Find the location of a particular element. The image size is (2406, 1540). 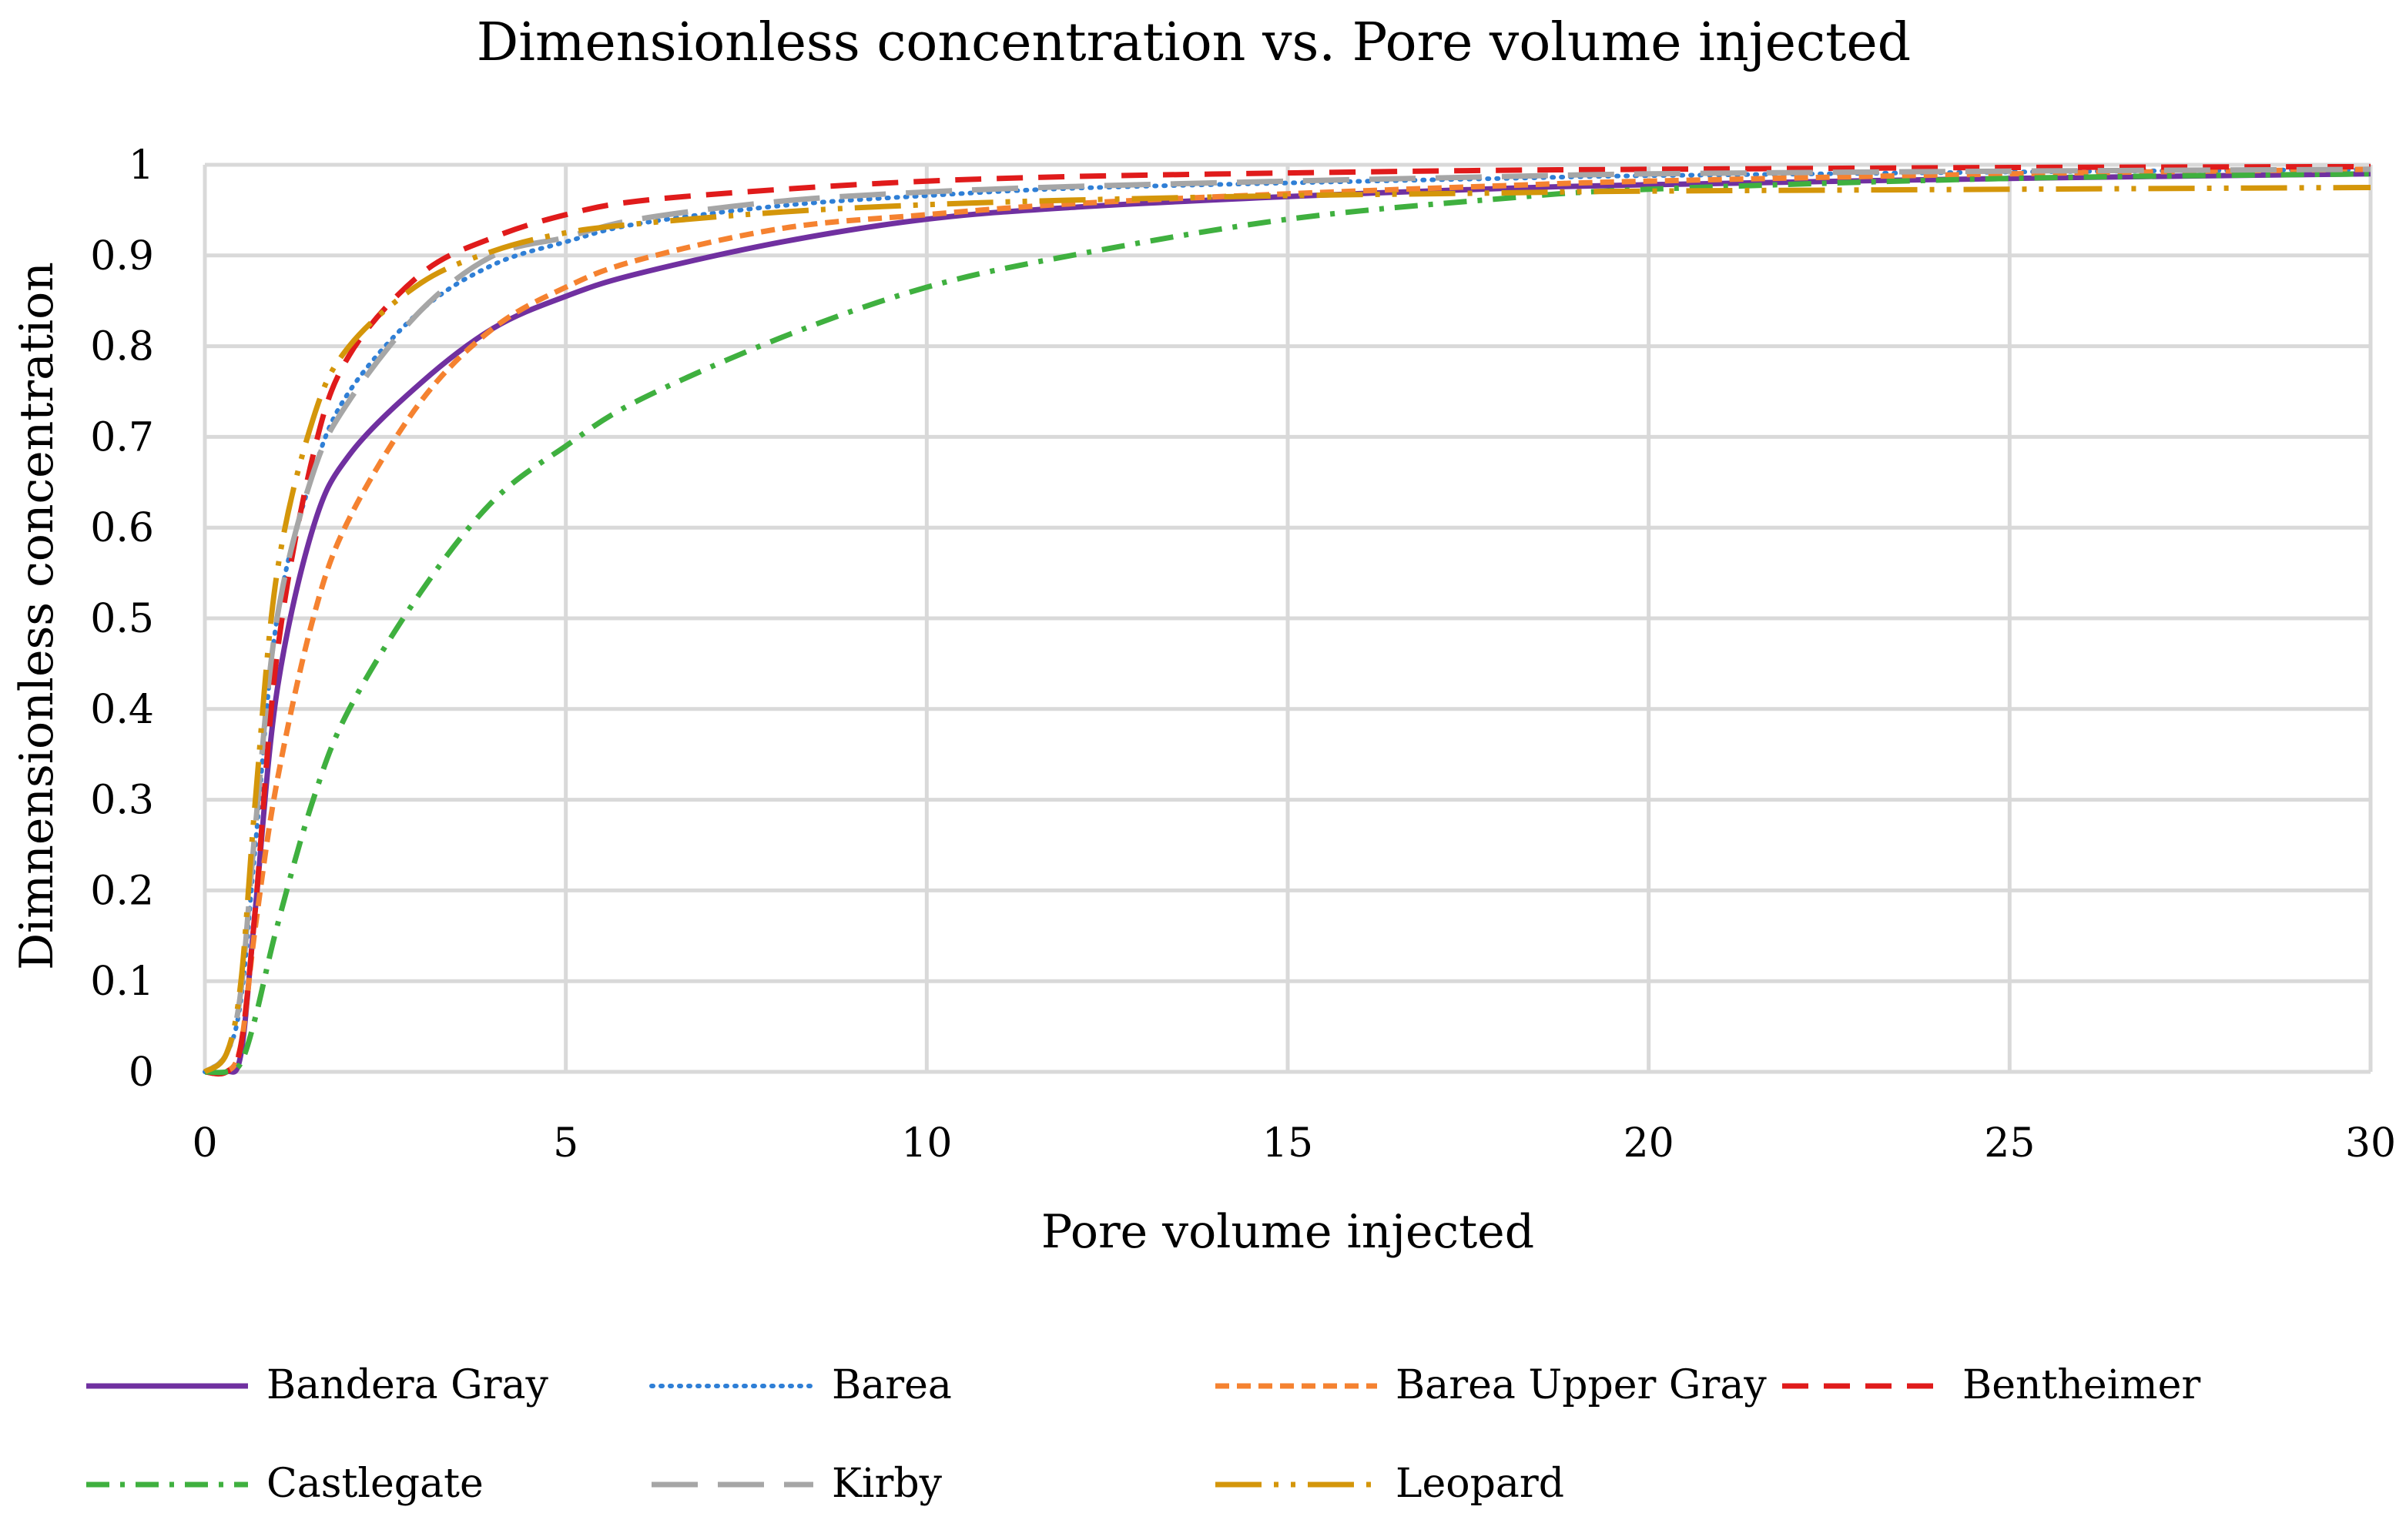

legend-label-kirby: Kirby is located at coordinates (888, 1484).